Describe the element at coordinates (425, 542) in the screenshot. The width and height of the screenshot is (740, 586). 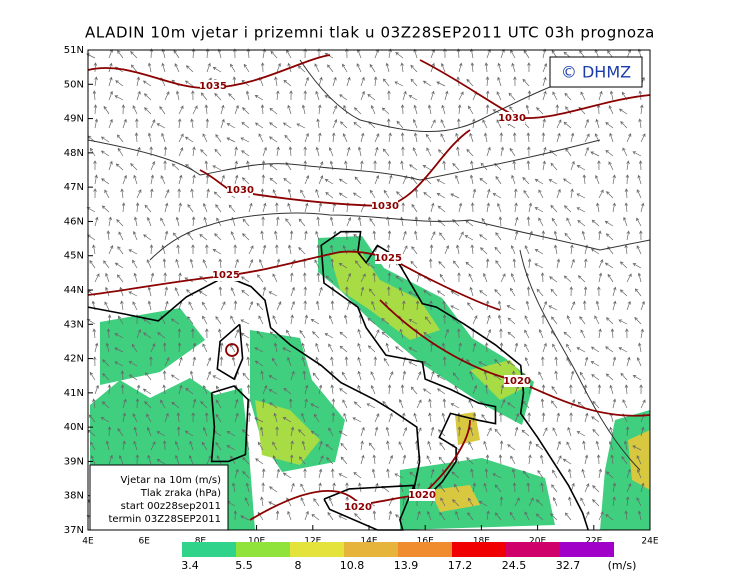
I see `lon-label: 16E` at that location.